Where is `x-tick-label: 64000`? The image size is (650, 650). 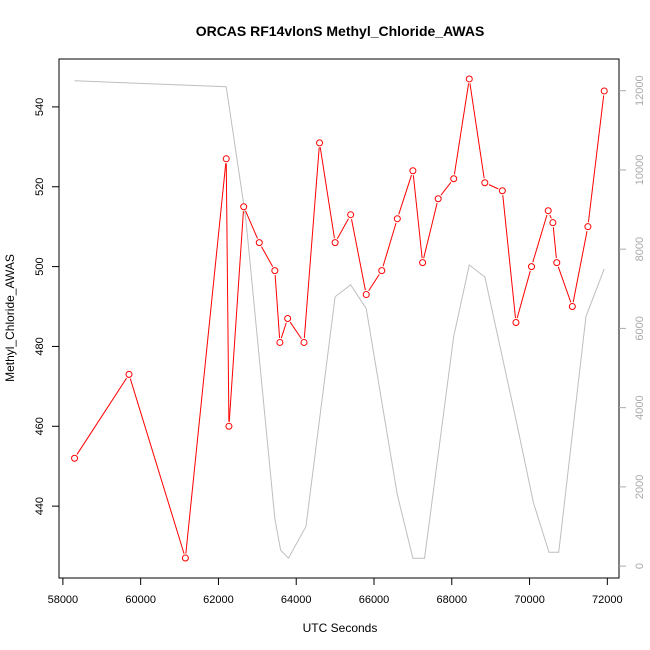 x-tick-label: 64000 is located at coordinates (296, 600).